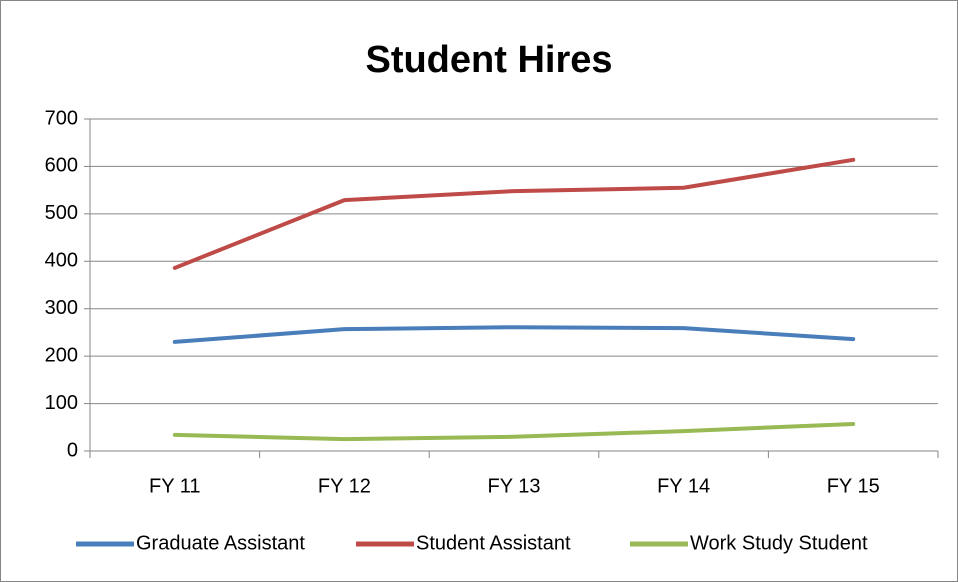  I want to click on y-tick-label: 300, so click(61, 308).